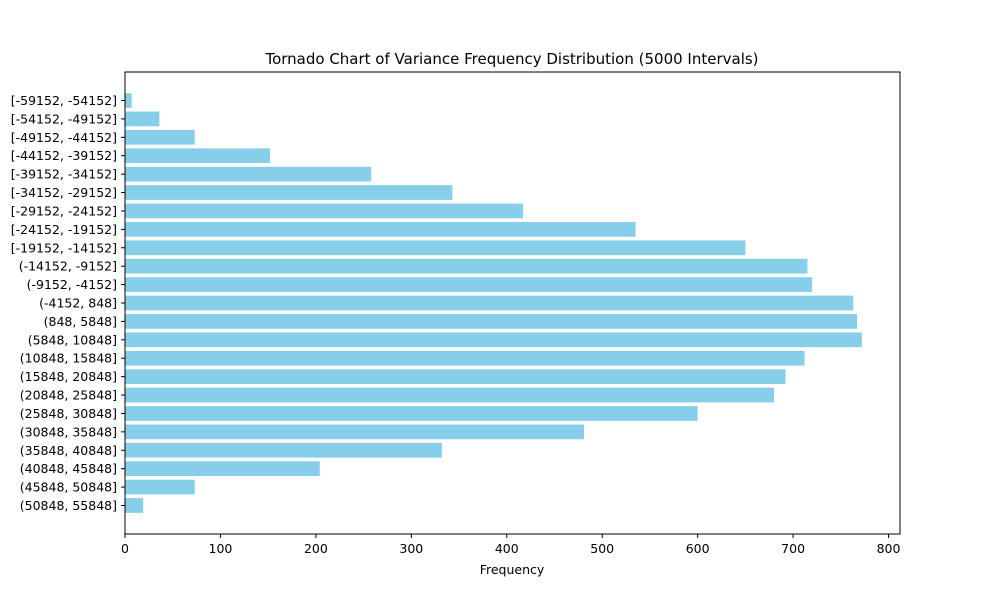  Describe the element at coordinates (793, 548) in the screenshot. I see `x-tick-label: 700` at that location.